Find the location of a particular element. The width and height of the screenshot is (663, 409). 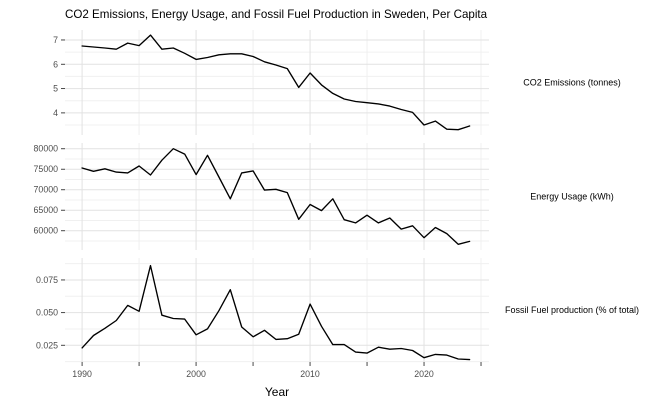

x-tick-label: 2000 is located at coordinates (196, 374).